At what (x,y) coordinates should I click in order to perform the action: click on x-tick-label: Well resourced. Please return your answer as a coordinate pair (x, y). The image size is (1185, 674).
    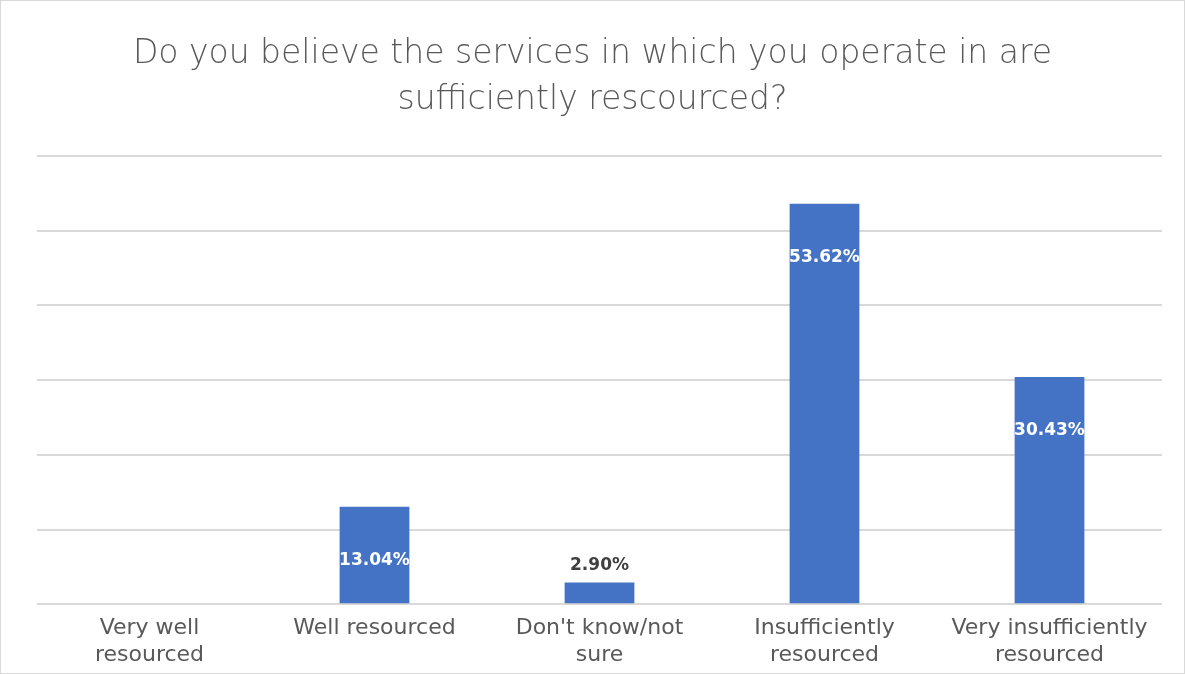
    Looking at the image, I should click on (374, 627).